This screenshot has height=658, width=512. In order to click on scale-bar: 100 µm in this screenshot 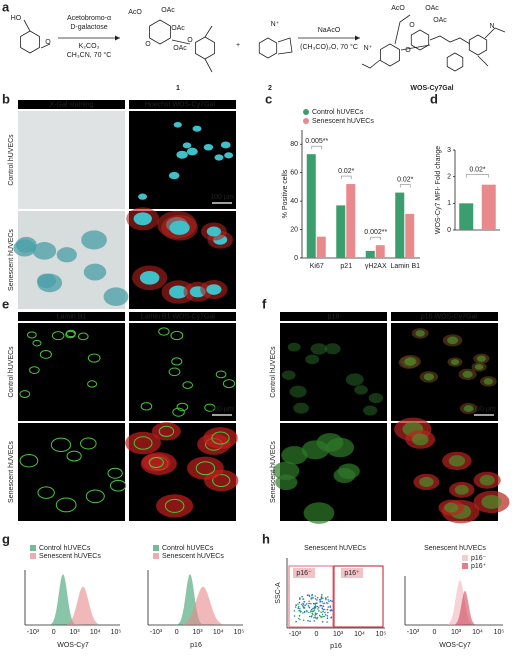, I will do `click(484, 409)`.